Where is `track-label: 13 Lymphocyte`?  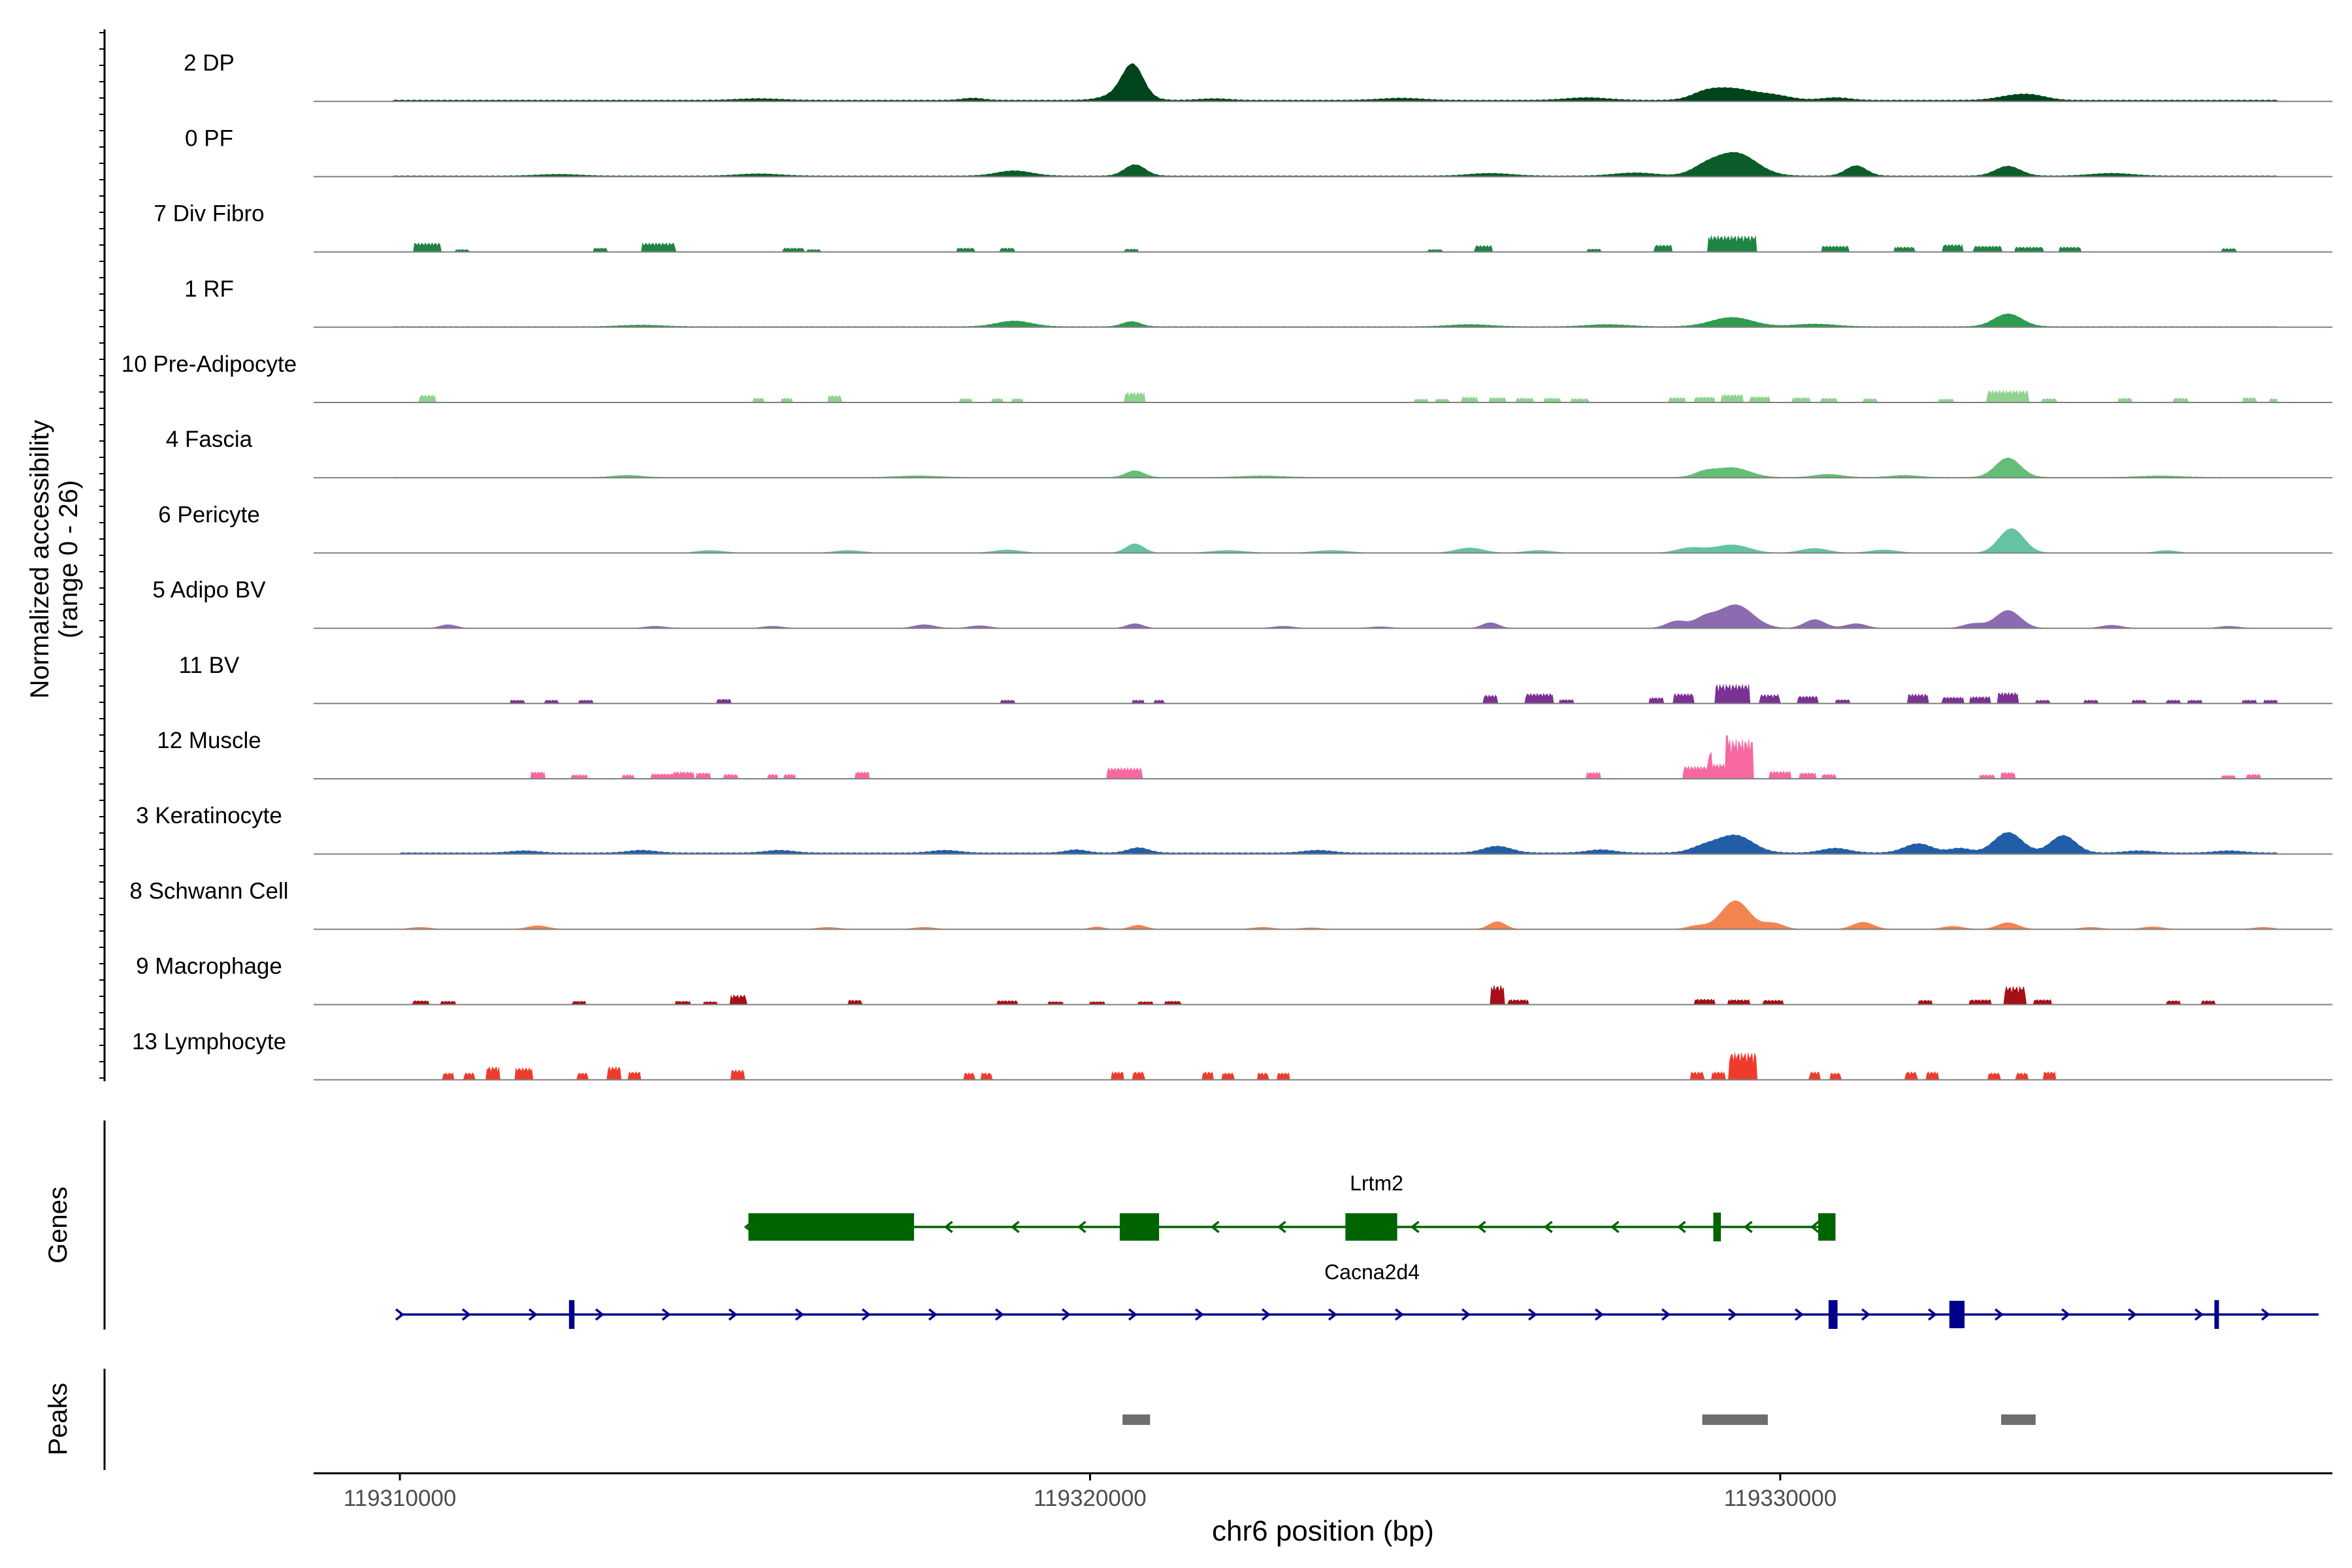
track-label: 13 Lymphocyte is located at coordinates (209, 1041).